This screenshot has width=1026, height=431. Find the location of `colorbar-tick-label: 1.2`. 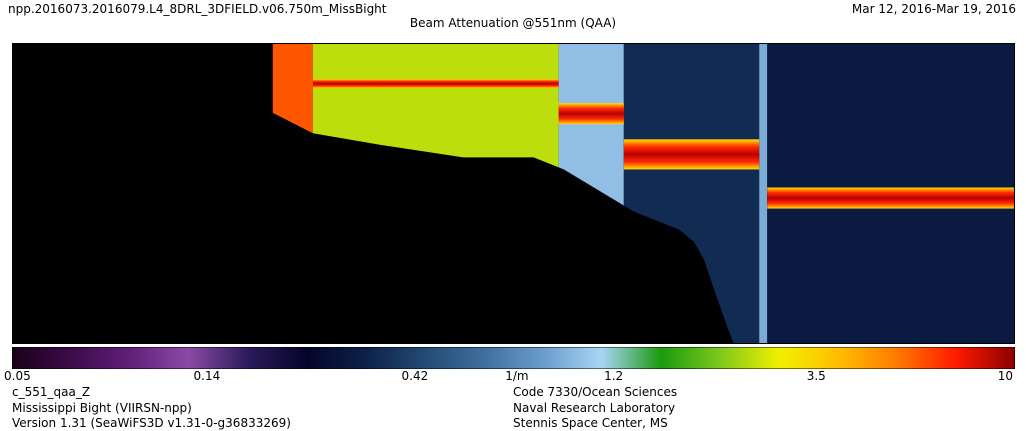

colorbar-tick-label: 1.2 is located at coordinates (614, 376).